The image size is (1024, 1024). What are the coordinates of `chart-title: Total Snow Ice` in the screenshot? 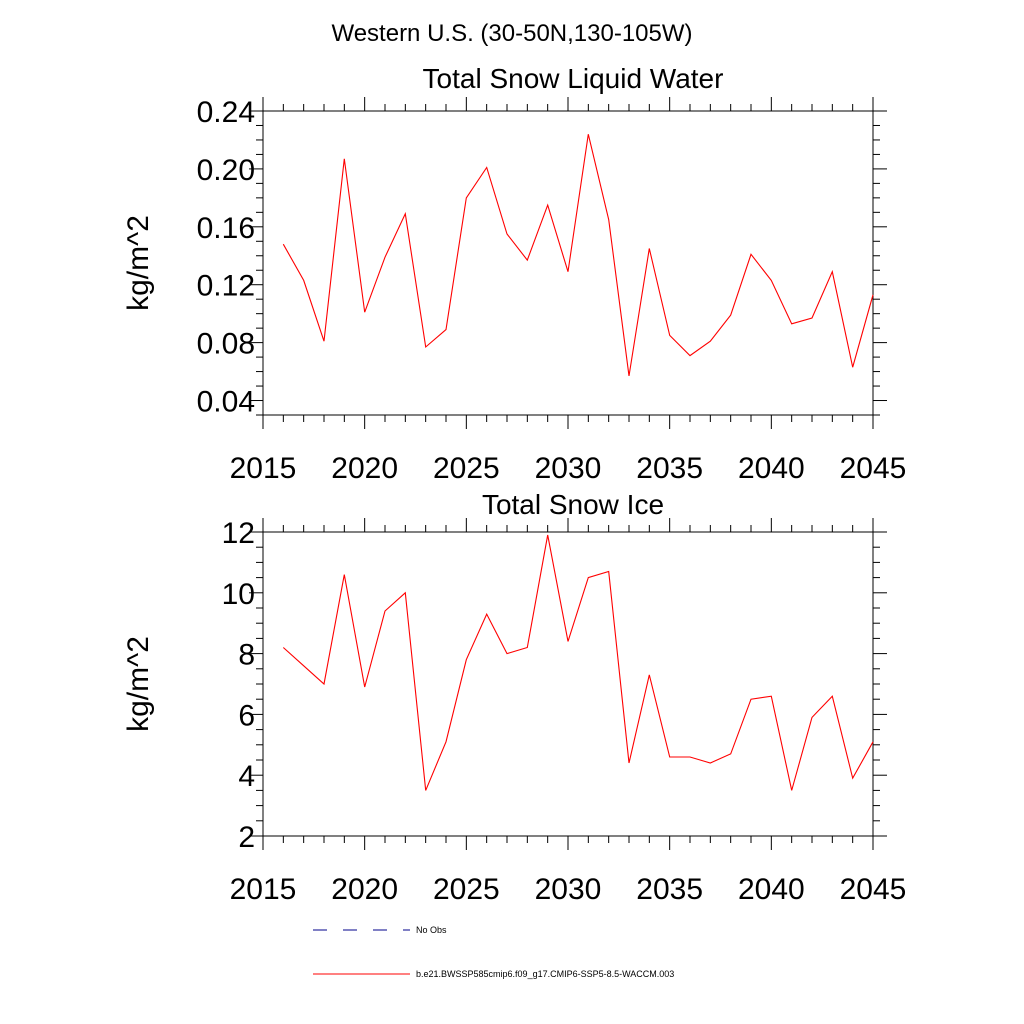 It's located at (573, 504).